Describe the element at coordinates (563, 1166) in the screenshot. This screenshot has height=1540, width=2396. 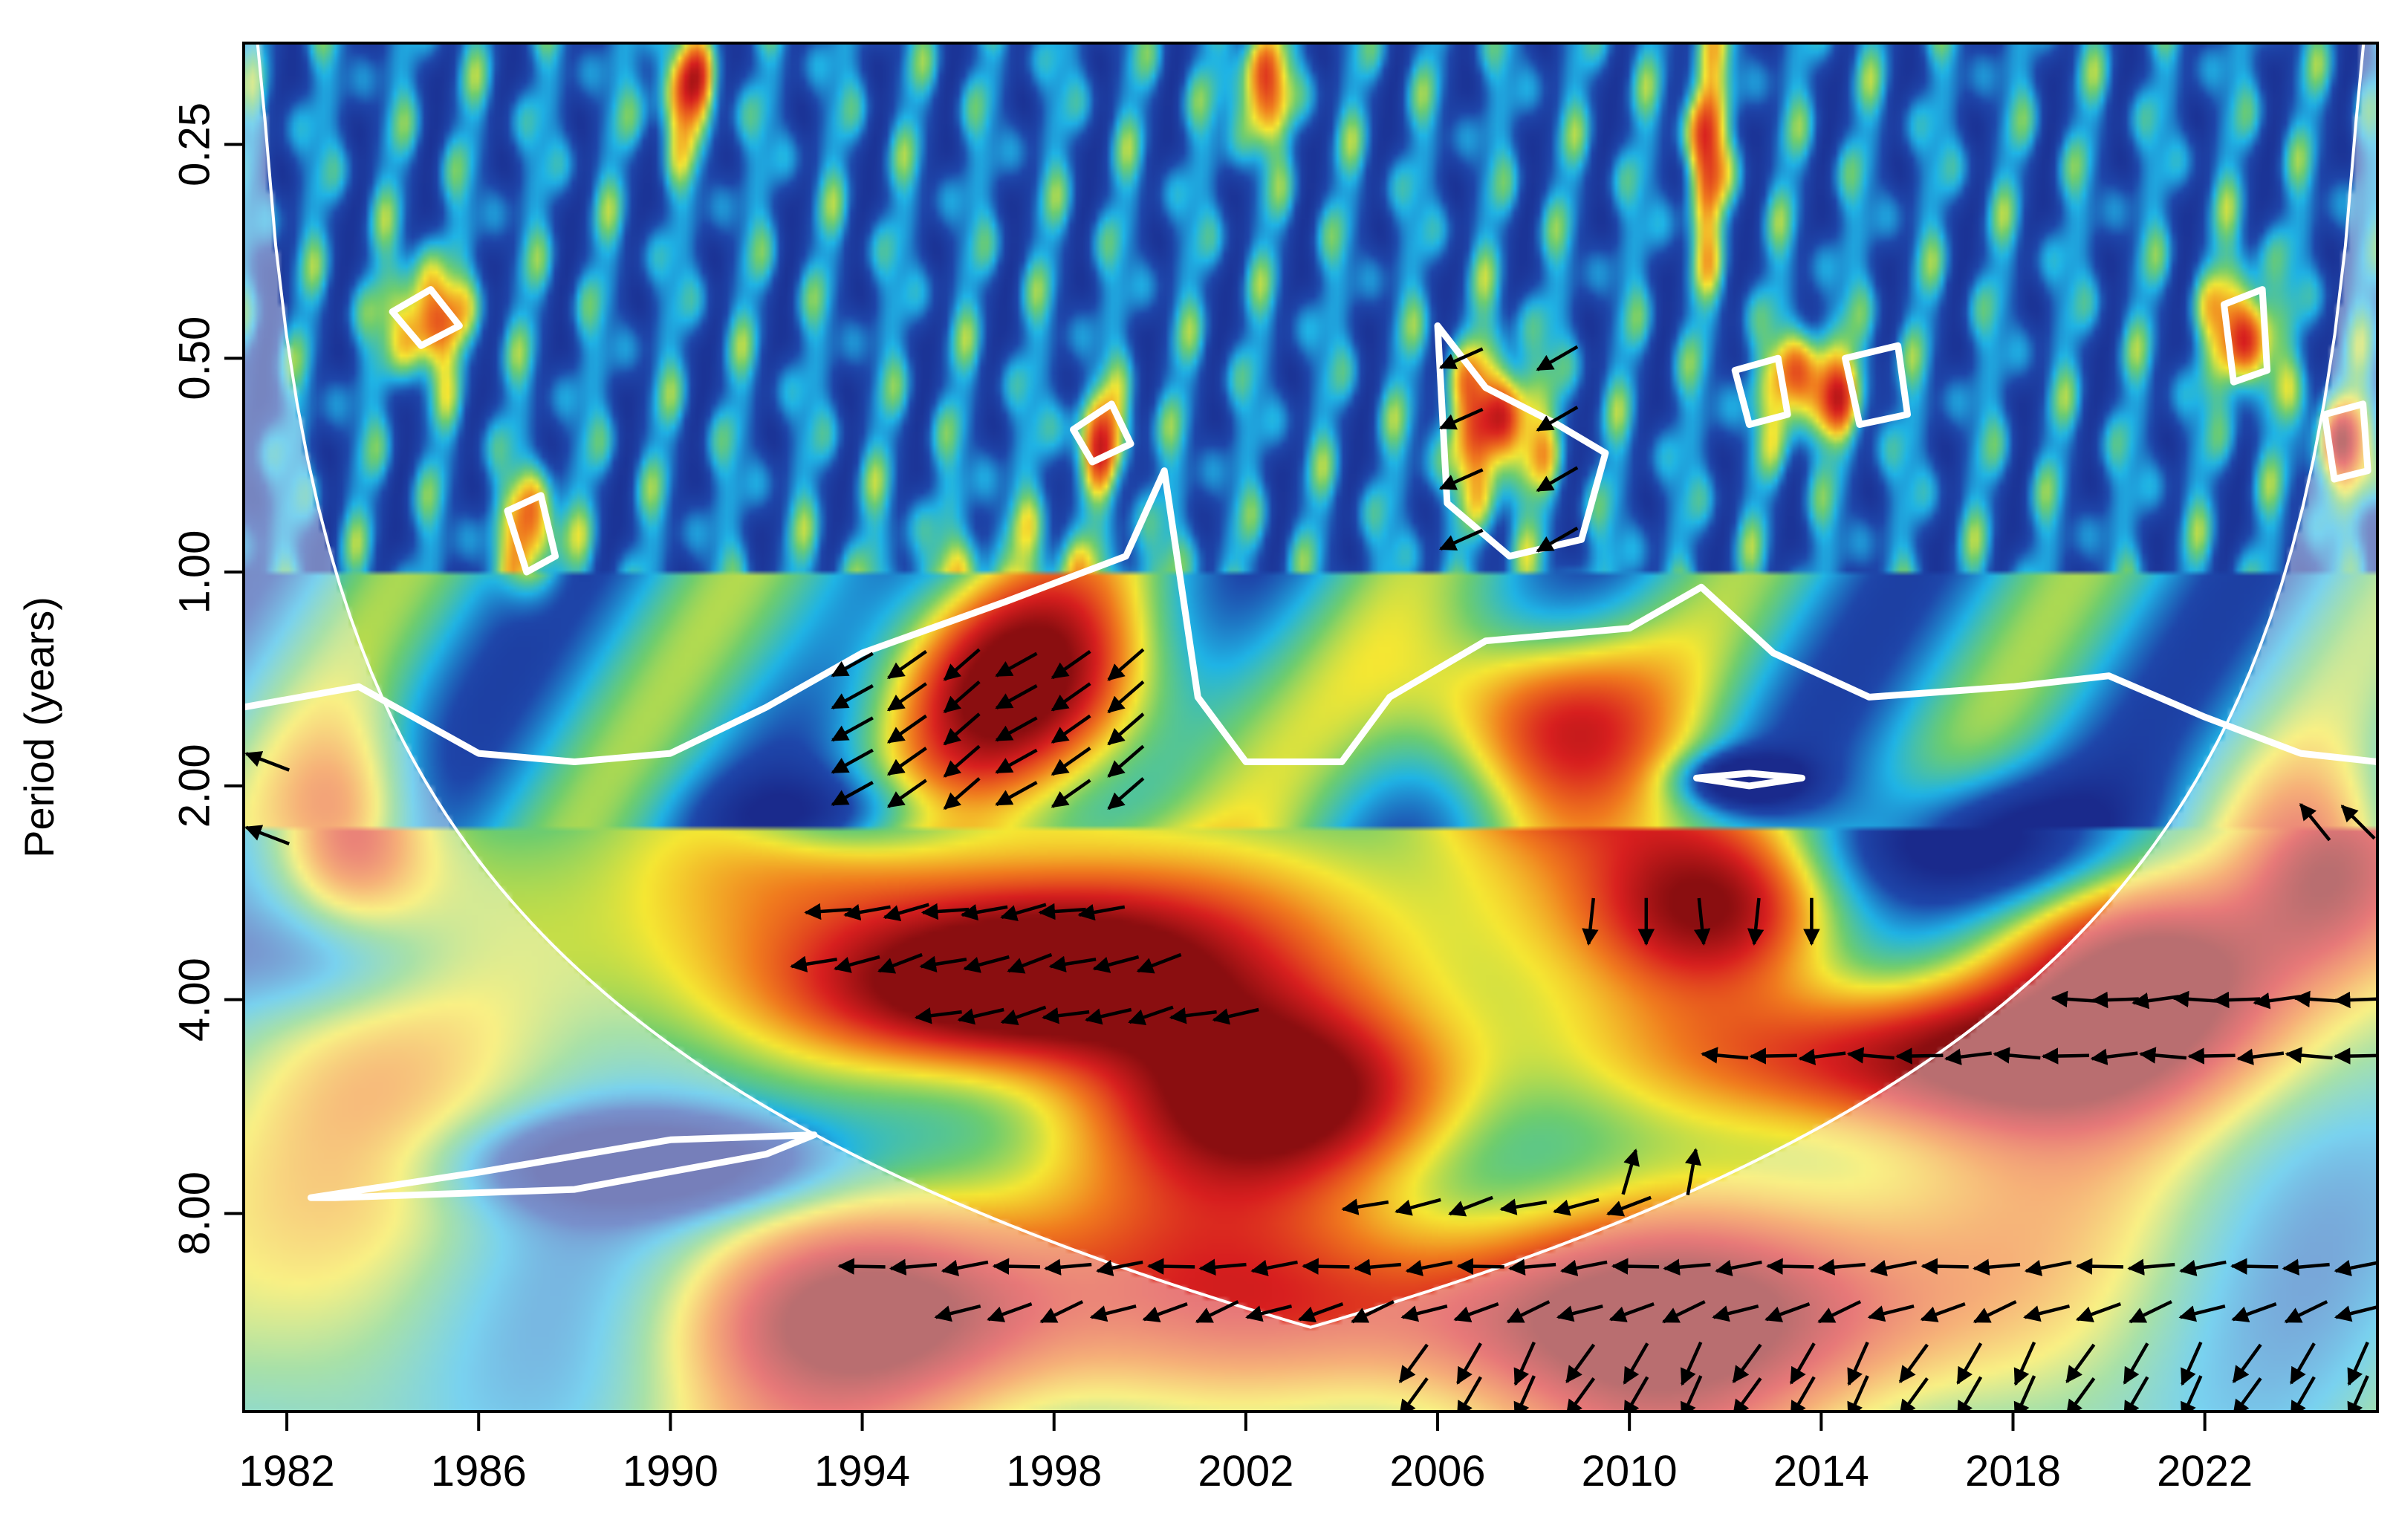
I see `contour-island-1988` at that location.